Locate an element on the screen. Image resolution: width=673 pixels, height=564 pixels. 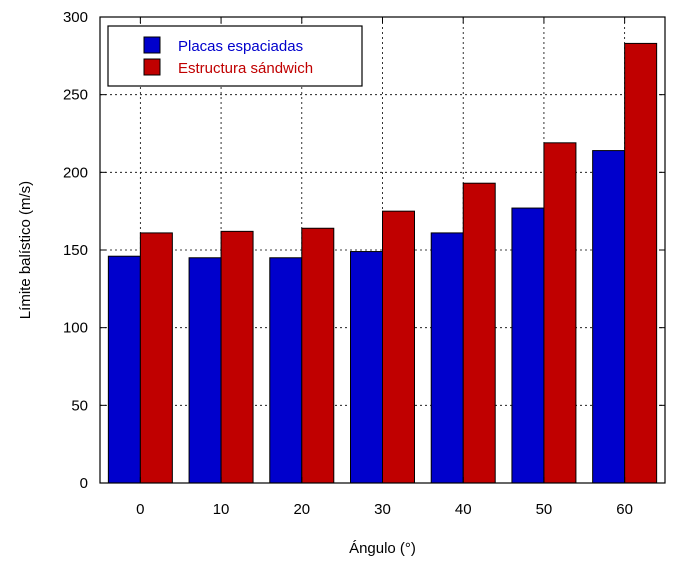
legend-box is located at coordinates (235, 56).